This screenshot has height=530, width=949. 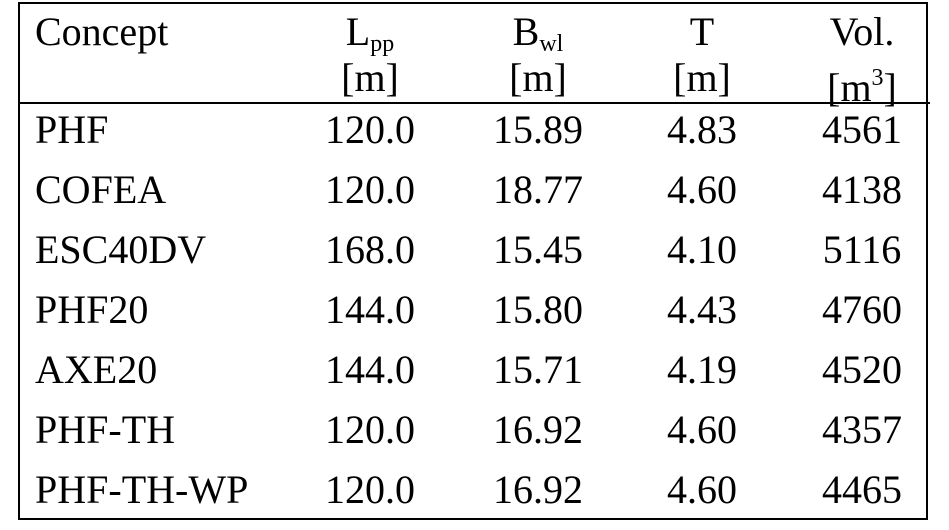 I want to click on header-name: Vol., so click(x=862, y=31).